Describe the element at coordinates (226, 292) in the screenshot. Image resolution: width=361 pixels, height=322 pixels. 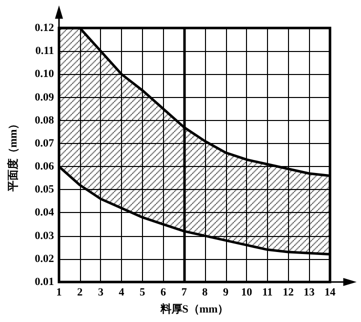
I see `x-tick-label: 9` at that location.